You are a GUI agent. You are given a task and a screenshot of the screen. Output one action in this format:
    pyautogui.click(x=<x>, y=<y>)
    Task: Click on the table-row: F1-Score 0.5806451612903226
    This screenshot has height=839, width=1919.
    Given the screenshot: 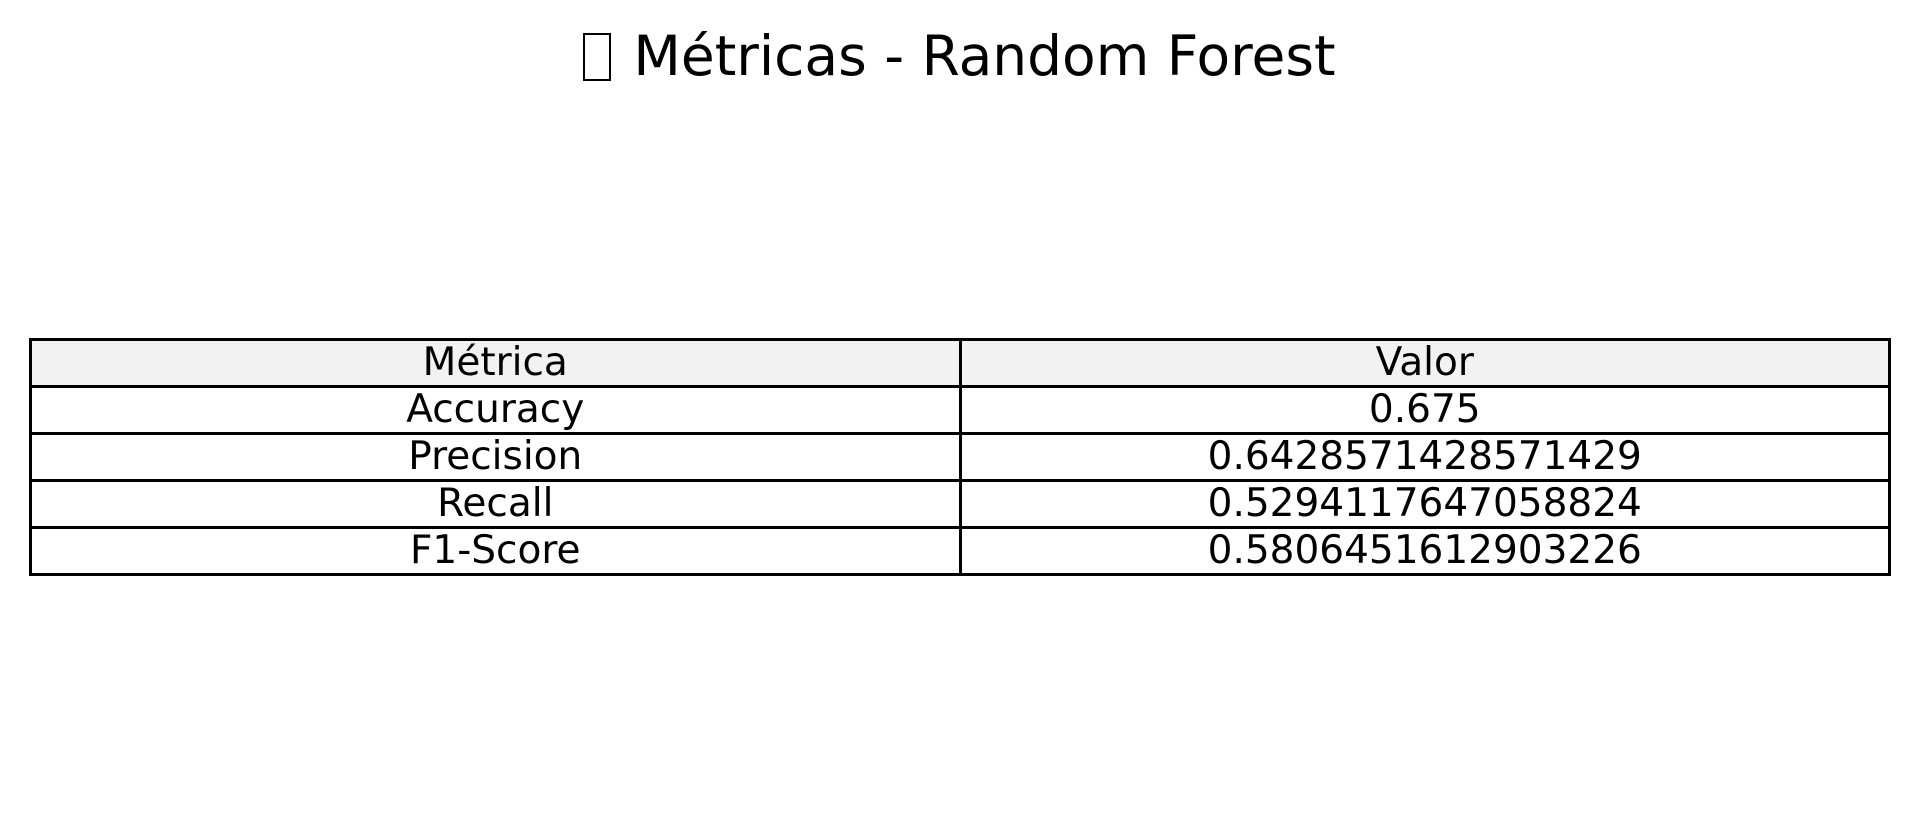 What is the action you would take?
    pyautogui.click(x=960, y=551)
    